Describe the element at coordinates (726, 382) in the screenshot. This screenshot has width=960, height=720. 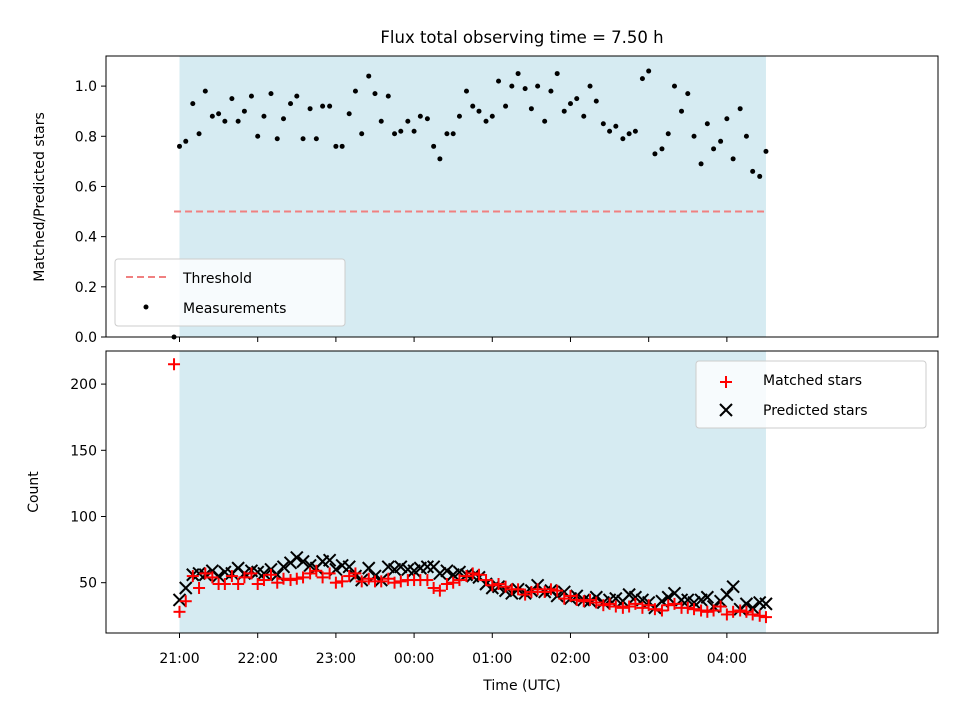
I see `legend-matched-swatch` at that location.